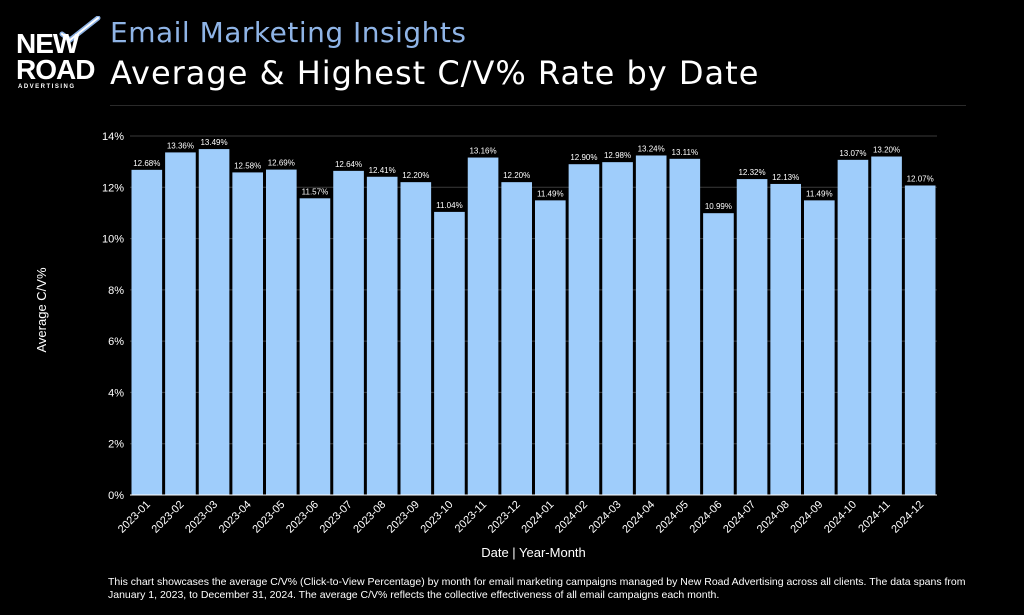 The image size is (1024, 615). Describe the element at coordinates (403, 517) in the screenshot. I see `x-tick-label: 2023-09` at that location.